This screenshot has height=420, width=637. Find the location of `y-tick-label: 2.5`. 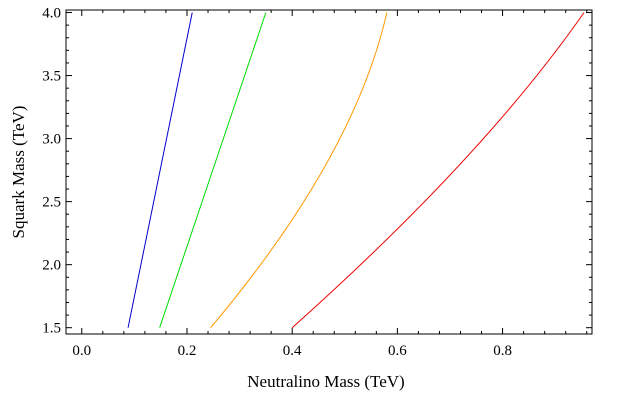

y-tick-label: 2.5 is located at coordinates (51, 203).